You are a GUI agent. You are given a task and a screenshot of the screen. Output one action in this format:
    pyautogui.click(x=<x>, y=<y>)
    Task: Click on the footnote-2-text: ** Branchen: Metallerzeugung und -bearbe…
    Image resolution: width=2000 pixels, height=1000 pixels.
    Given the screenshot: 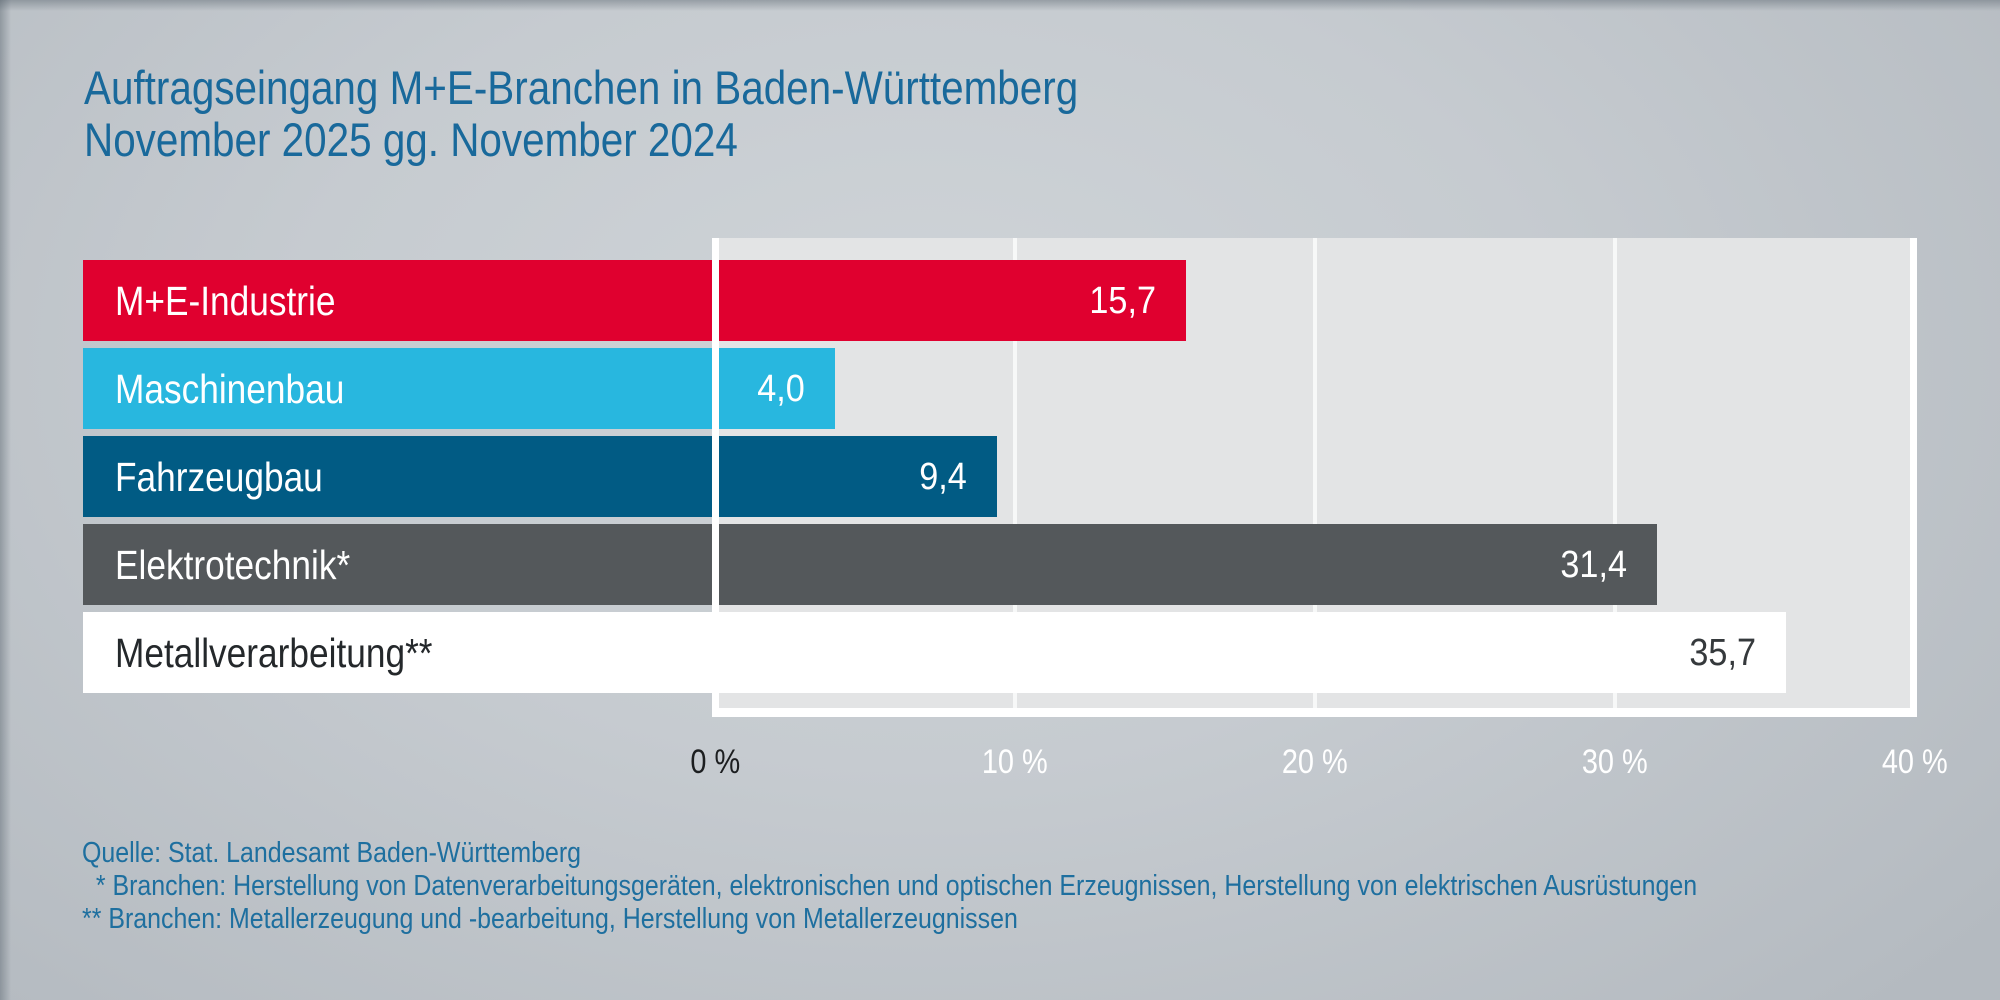 What is the action you would take?
    pyautogui.click(x=550, y=919)
    